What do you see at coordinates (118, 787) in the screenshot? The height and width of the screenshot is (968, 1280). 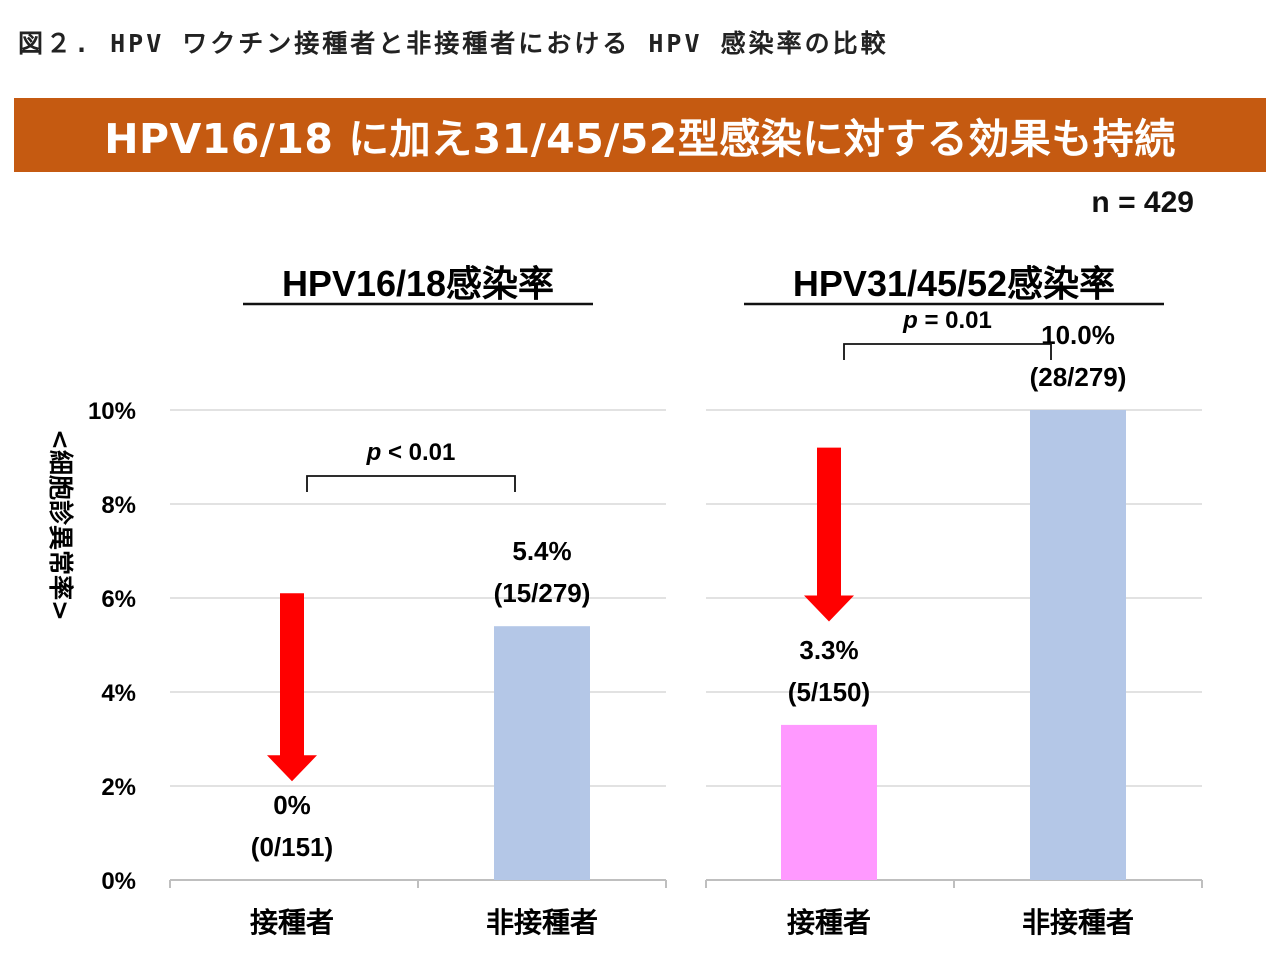 I see `y-tick-label: 2%` at bounding box center [118, 787].